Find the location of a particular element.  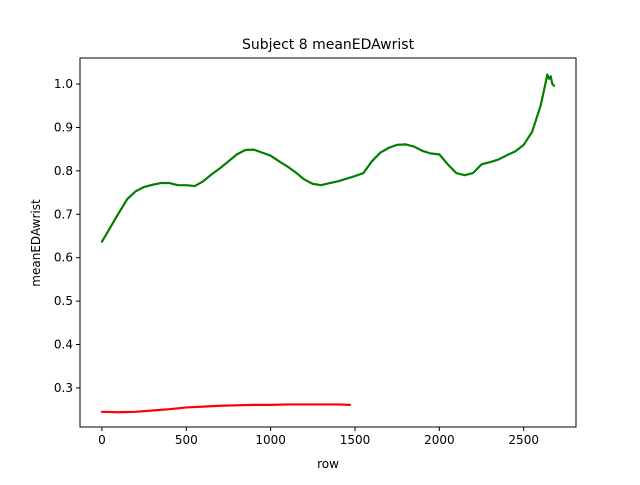

y-tick-label: 0.3 is located at coordinates (63, 388).